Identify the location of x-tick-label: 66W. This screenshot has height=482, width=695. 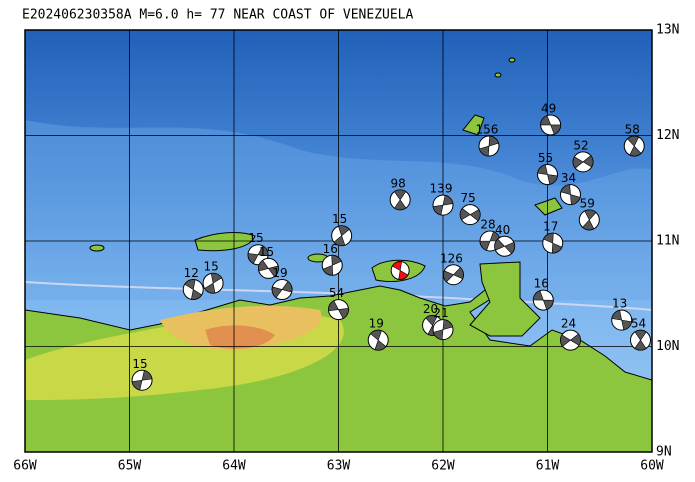
(25, 466).